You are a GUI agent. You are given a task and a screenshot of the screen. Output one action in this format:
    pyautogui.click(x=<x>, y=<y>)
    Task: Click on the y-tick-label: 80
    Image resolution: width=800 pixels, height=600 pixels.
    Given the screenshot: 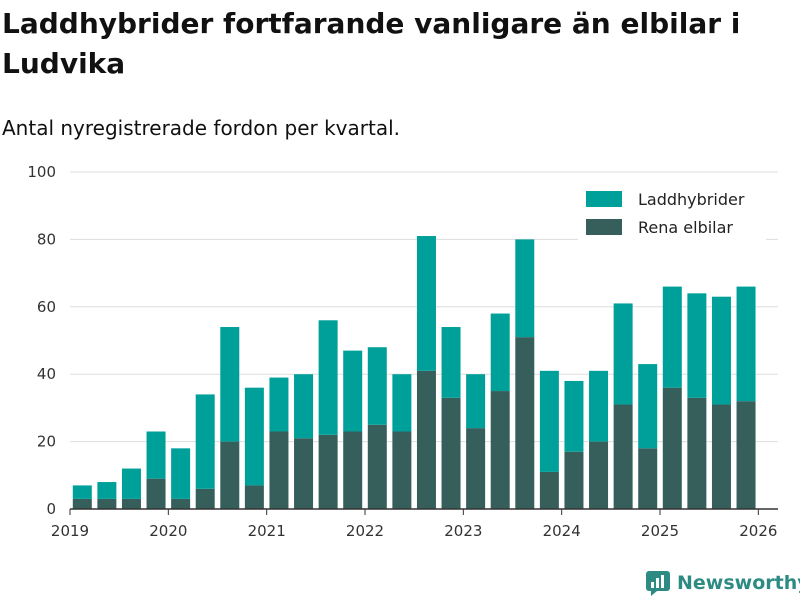 What is the action you would take?
    pyautogui.click(x=46, y=239)
    